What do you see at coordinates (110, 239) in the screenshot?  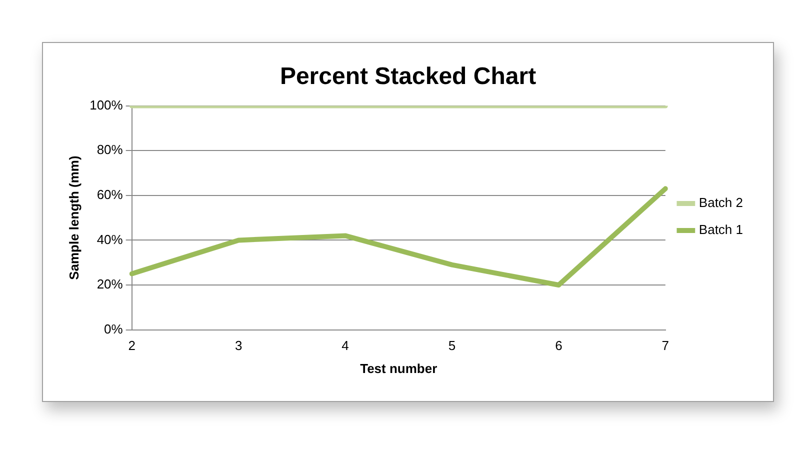 I see `y-tick-label: 40%` at bounding box center [110, 239].